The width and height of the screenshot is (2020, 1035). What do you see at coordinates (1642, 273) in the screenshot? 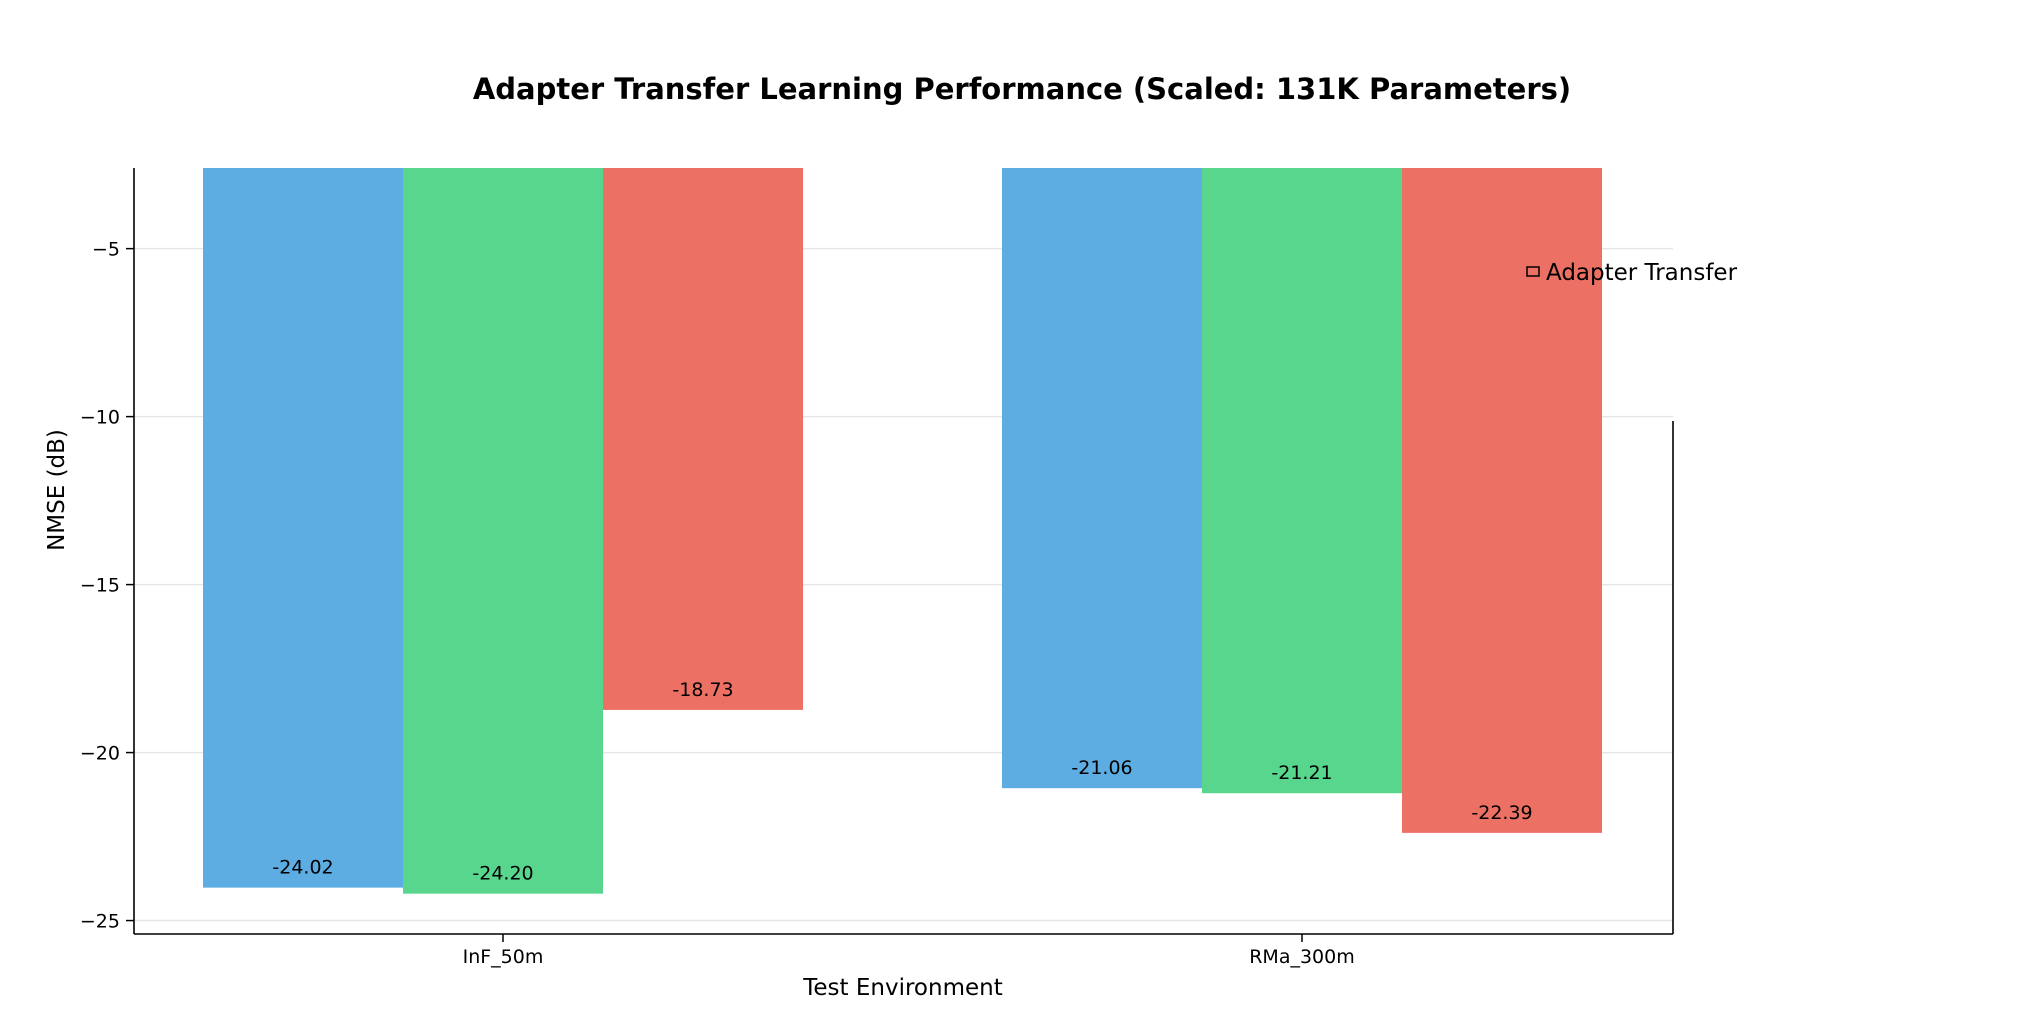
I see `legend-label: Adapter Transfer` at bounding box center [1642, 273].